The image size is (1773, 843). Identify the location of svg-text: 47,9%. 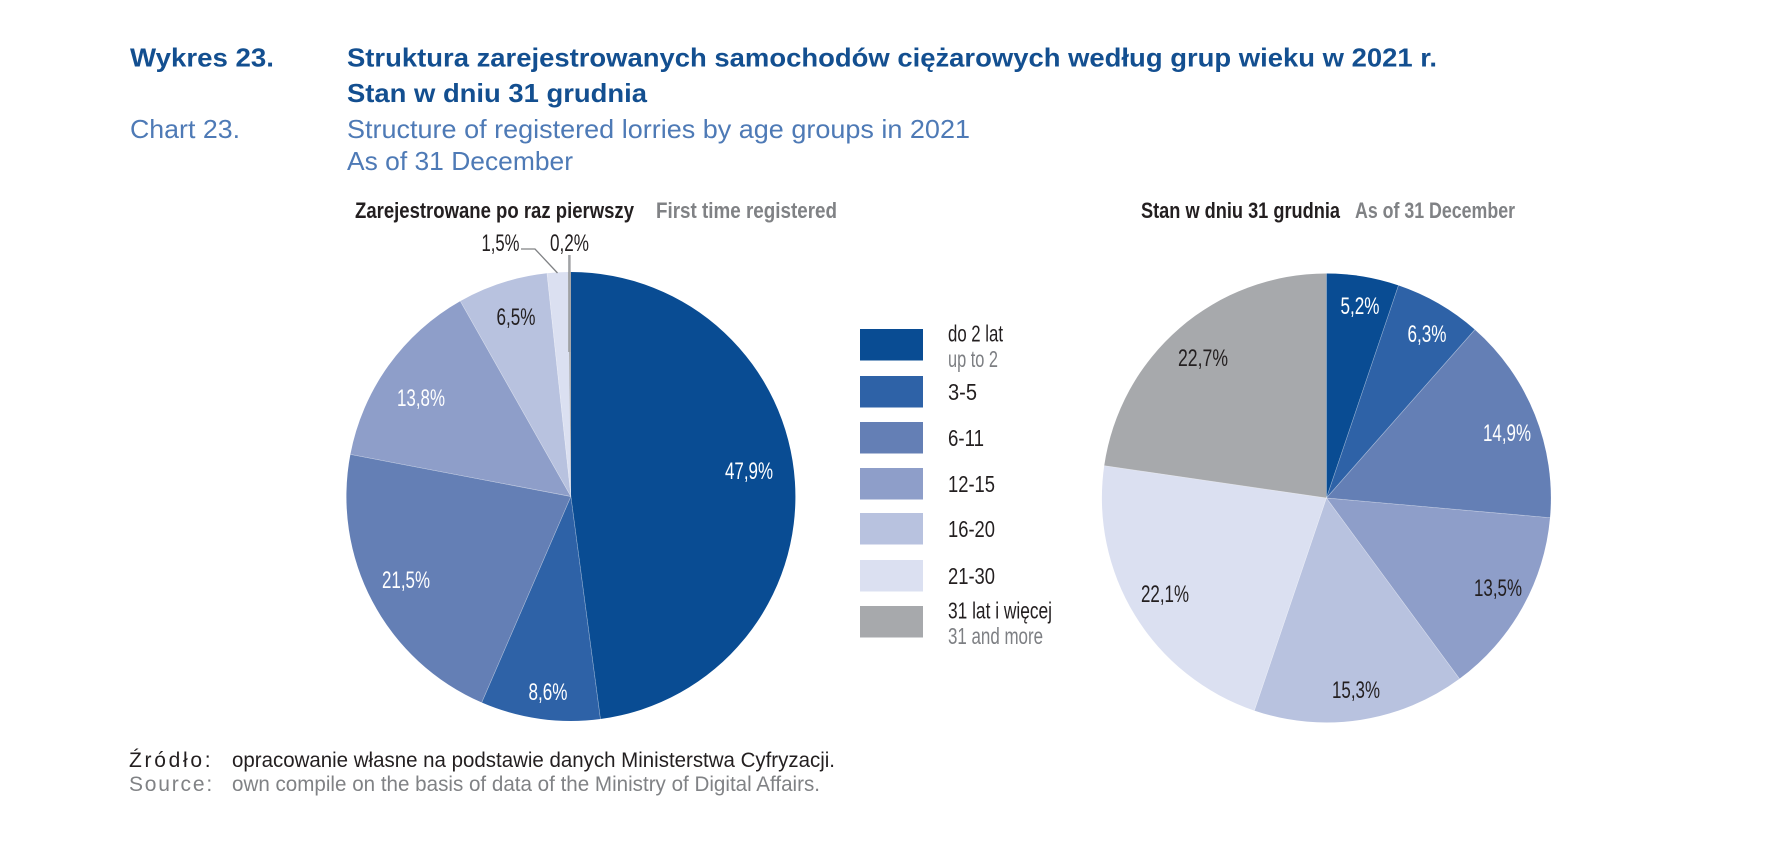
(749, 471).